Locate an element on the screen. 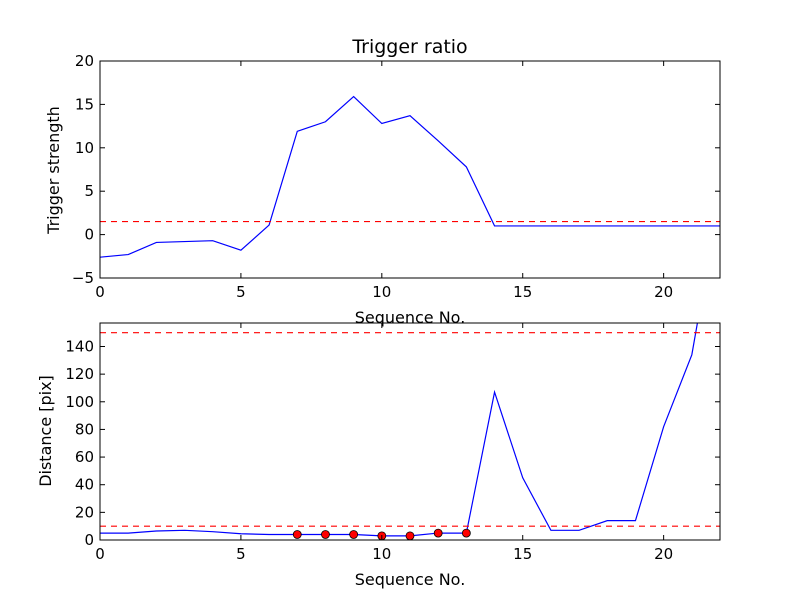 The image size is (800, 600). y-tick-label: 60 is located at coordinates (84, 457).